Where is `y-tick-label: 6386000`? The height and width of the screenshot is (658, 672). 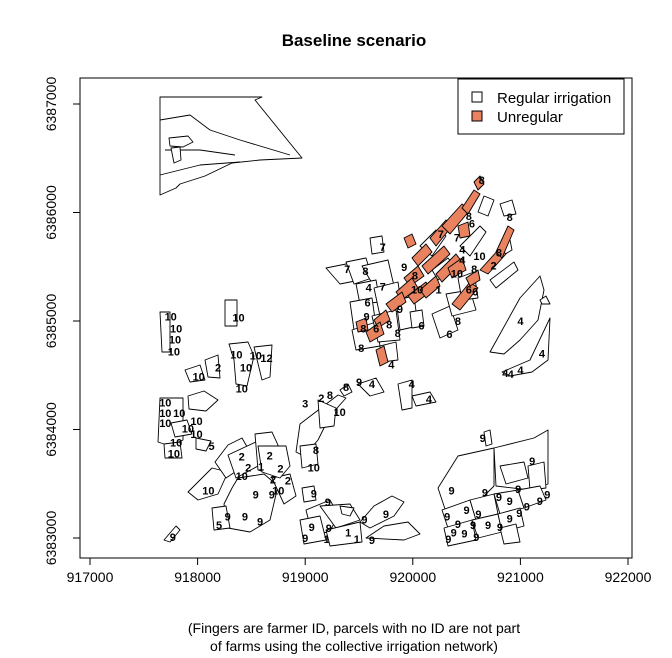
y-tick-label: 6386000 is located at coordinates (51, 212).